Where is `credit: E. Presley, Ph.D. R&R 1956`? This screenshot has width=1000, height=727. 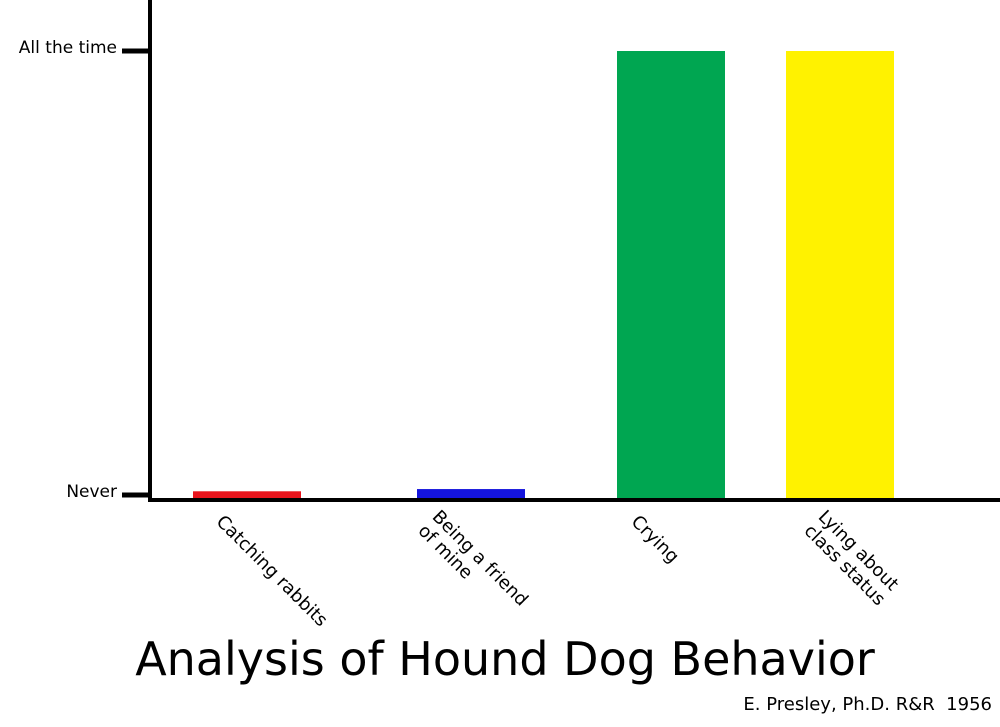
credit: E. Presley, Ph.D. R&R 1956 is located at coordinates (867, 704).